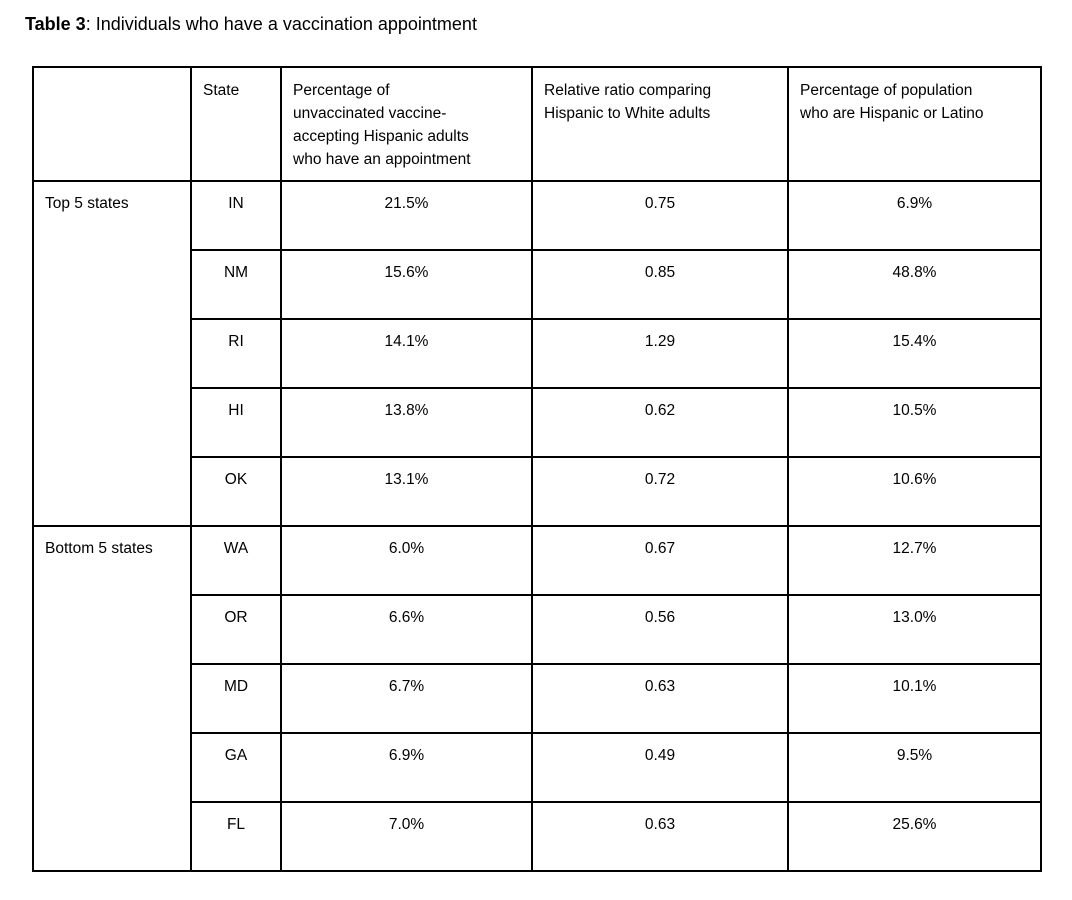 Image resolution: width=1072 pixels, height=900 pixels. What do you see at coordinates (236, 284) in the screenshot?
I see `cell-state: NM` at bounding box center [236, 284].